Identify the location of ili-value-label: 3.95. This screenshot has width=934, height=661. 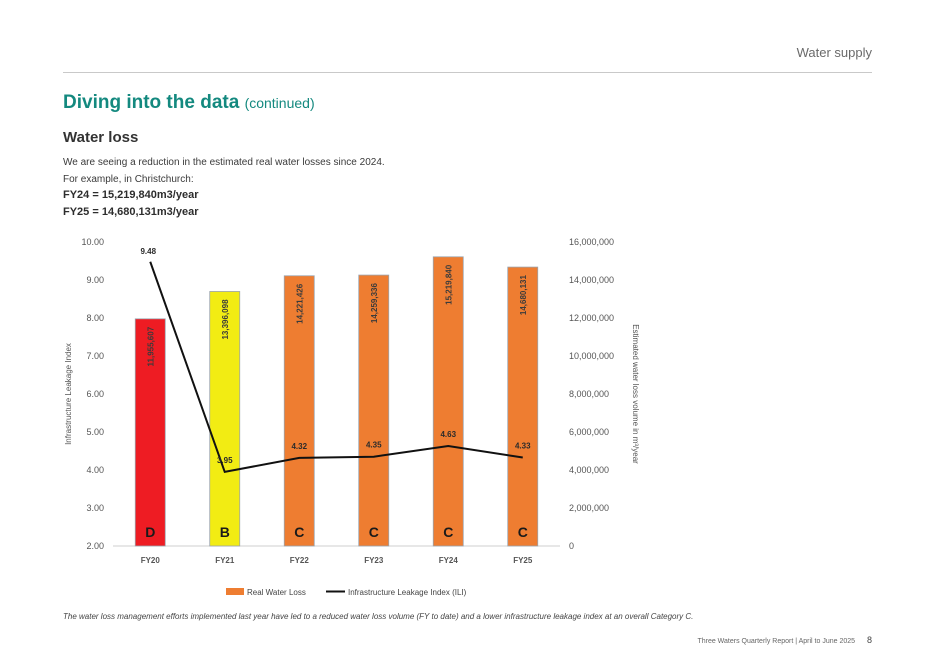
(225, 460).